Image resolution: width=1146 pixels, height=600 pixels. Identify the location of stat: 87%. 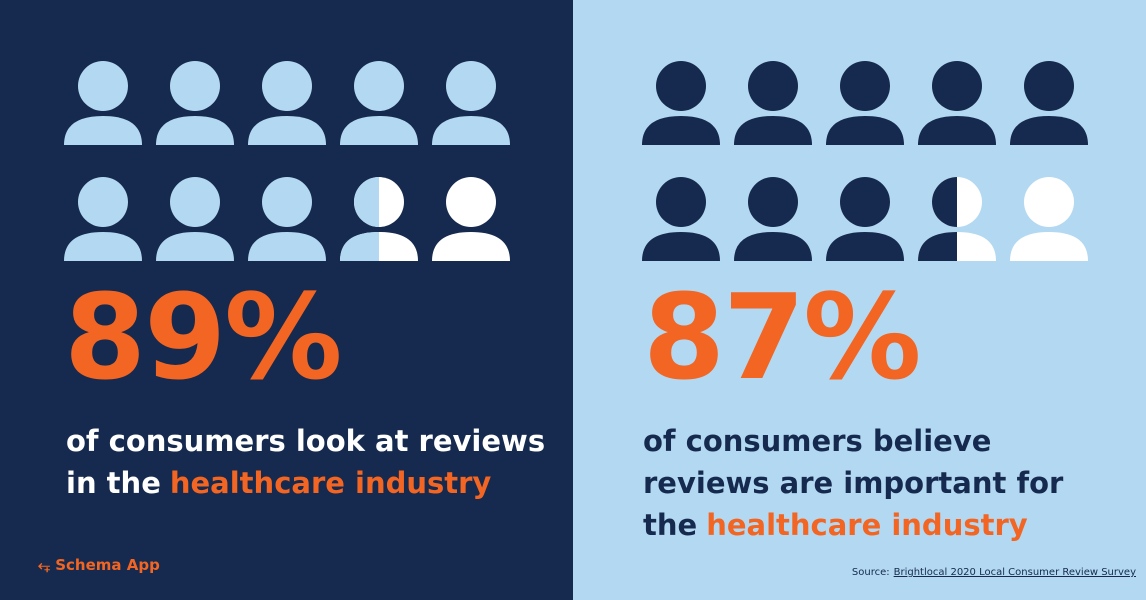
(782, 337).